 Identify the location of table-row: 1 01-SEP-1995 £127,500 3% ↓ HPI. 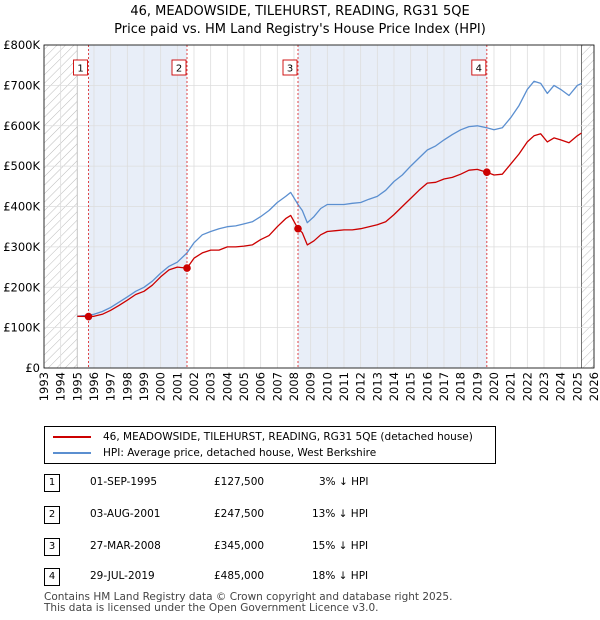
(244, 483).